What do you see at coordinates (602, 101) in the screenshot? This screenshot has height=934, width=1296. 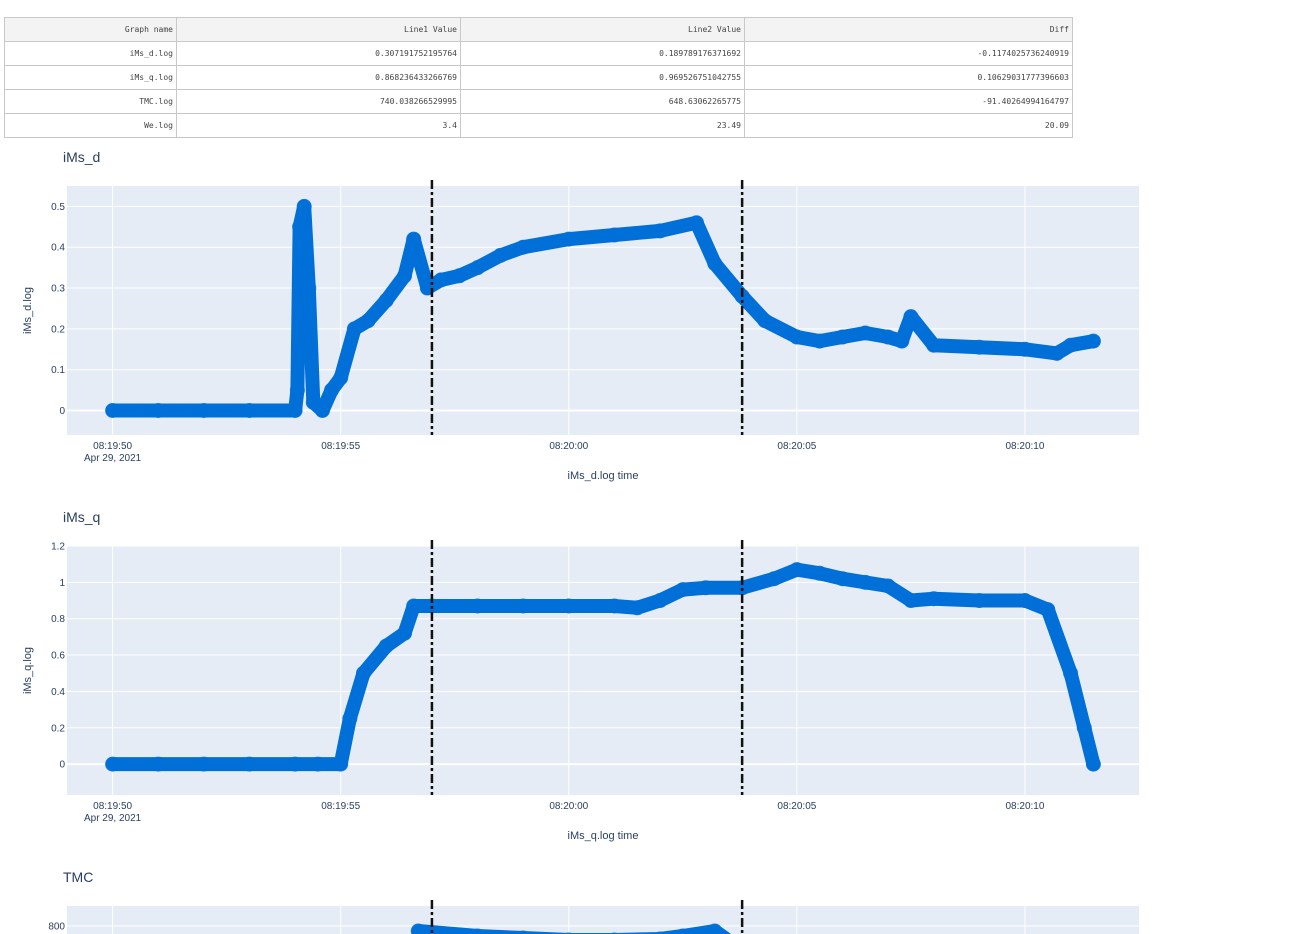 I see `table-cell: 648.63062265775` at bounding box center [602, 101].